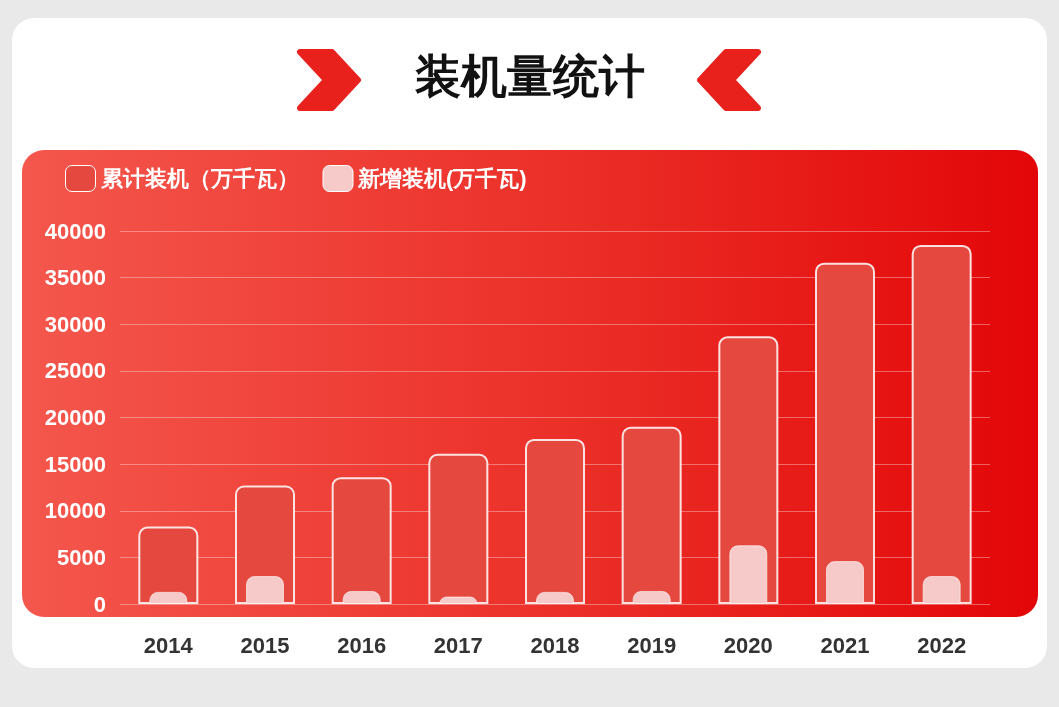 The height and width of the screenshot is (707, 1059). I want to click on x-tick-label: 2014, so click(168, 645).